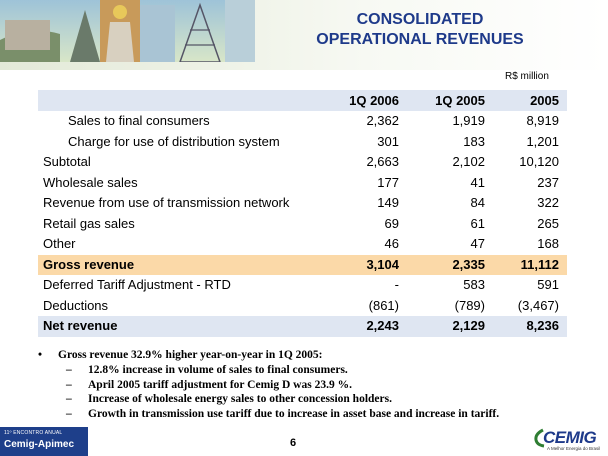 The width and height of the screenshot is (608, 456). What do you see at coordinates (382, 264) in the screenshot?
I see `cell-1q2006: 3,104` at bounding box center [382, 264].